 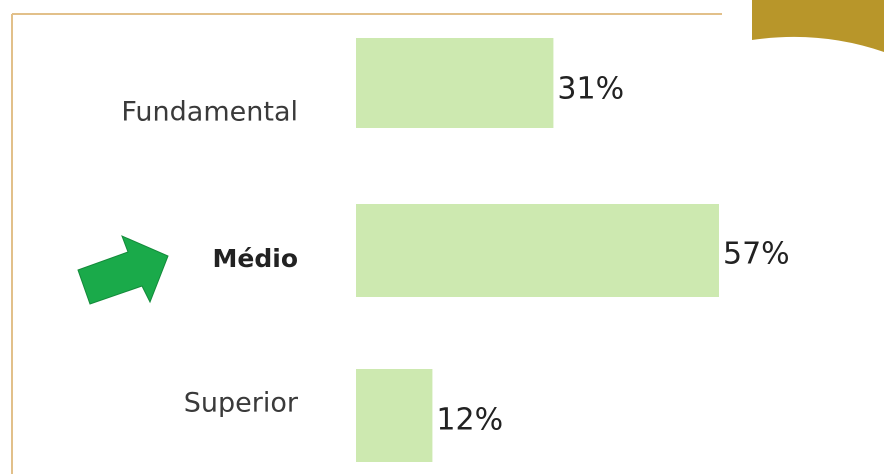 I want to click on value-label: 57%, so click(x=756, y=254).